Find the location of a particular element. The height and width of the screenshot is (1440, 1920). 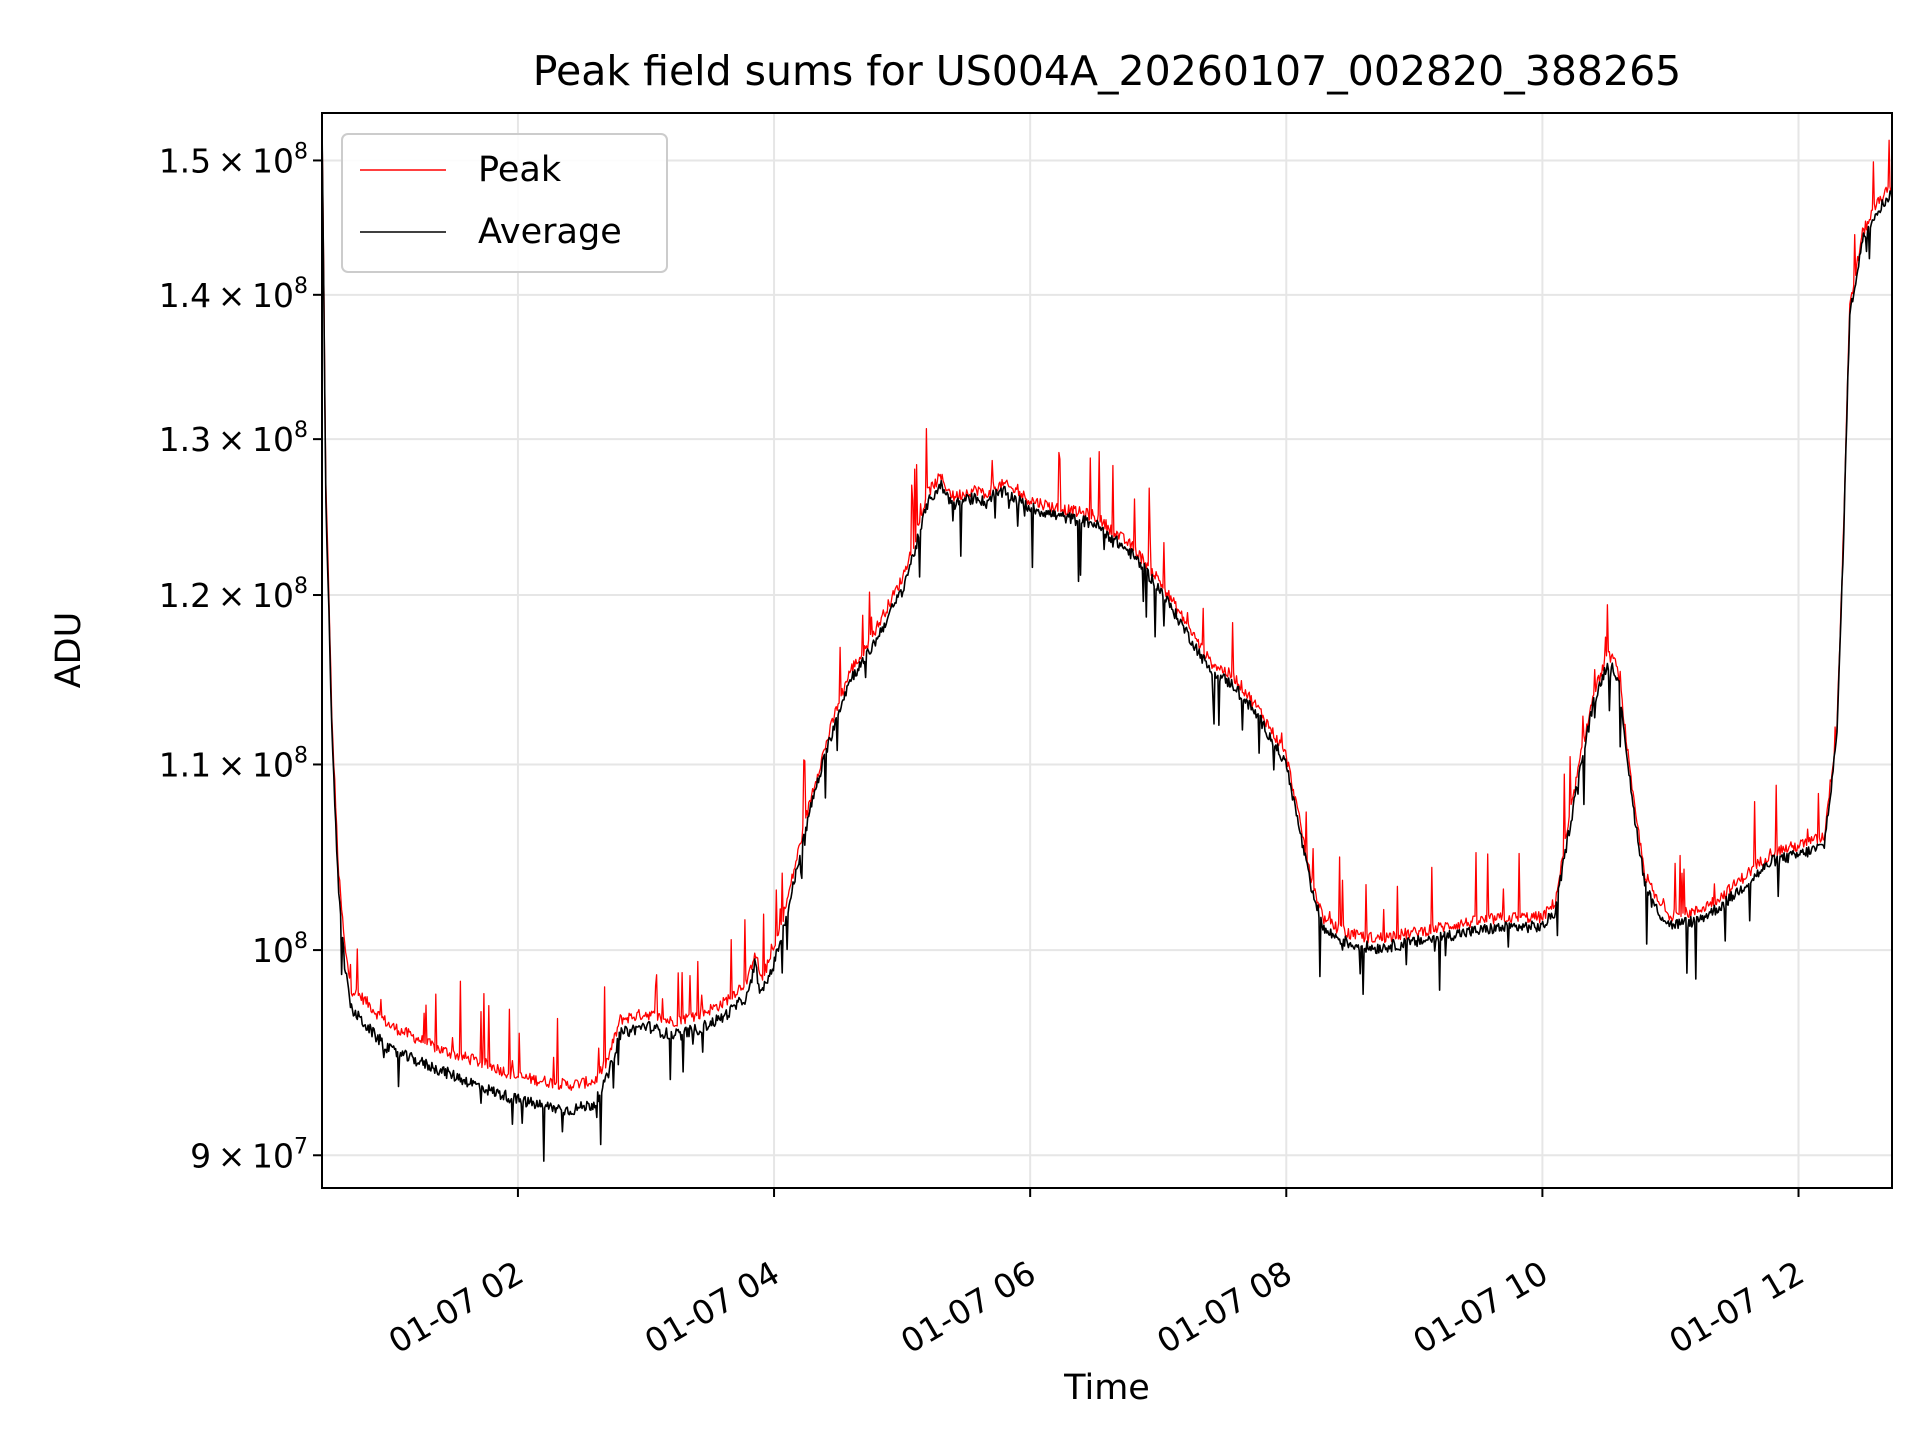

y-tick-label: 9 × 107 is located at coordinates (249, 1154).